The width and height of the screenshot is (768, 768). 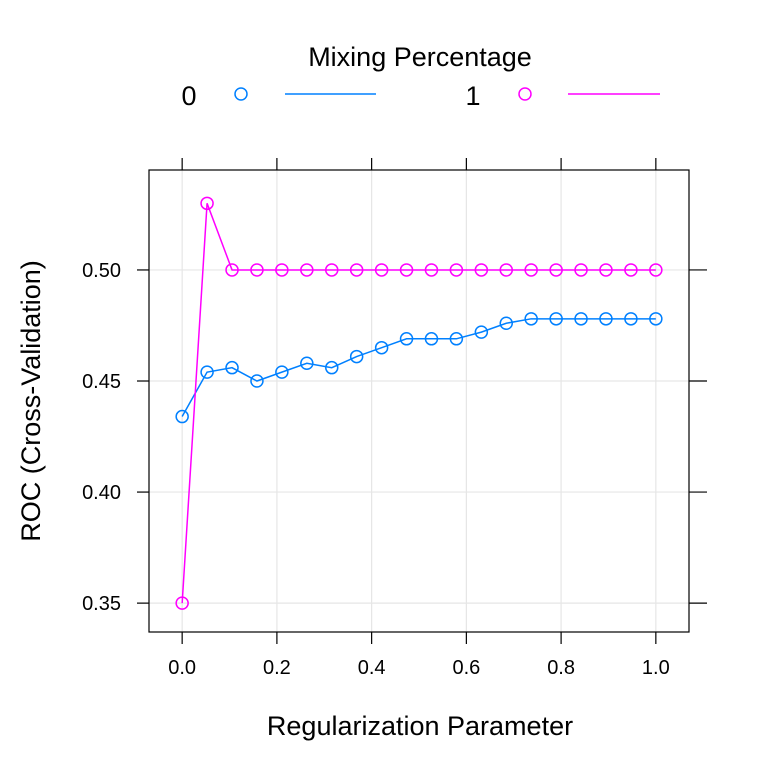 What do you see at coordinates (420, 76) in the screenshot?
I see `legend: Mixing Percentage 0 1` at bounding box center [420, 76].